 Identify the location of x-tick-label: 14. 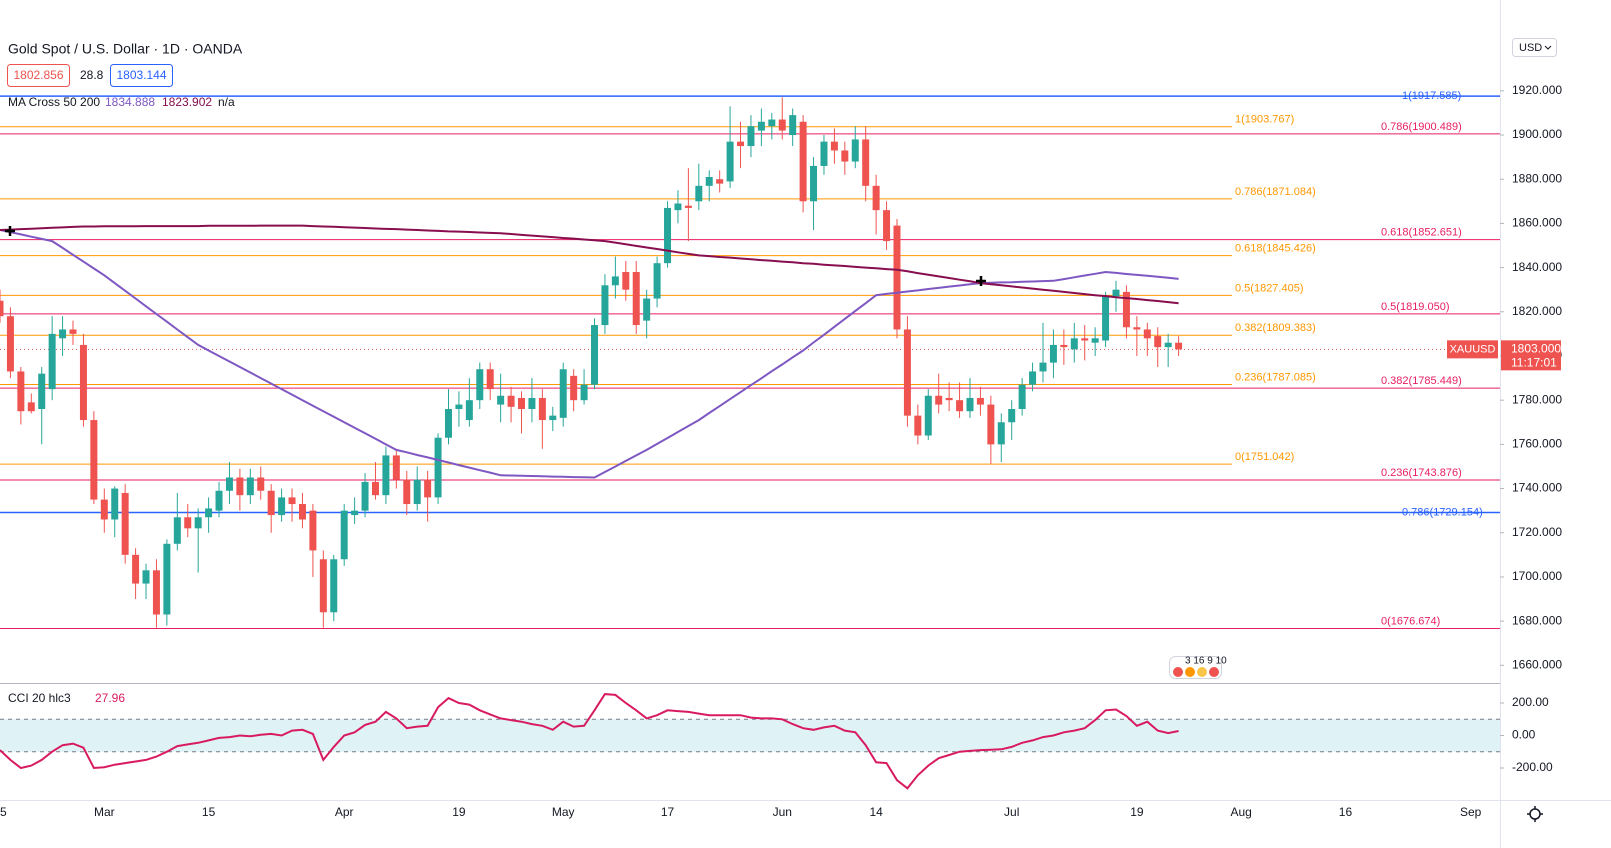
(876, 812).